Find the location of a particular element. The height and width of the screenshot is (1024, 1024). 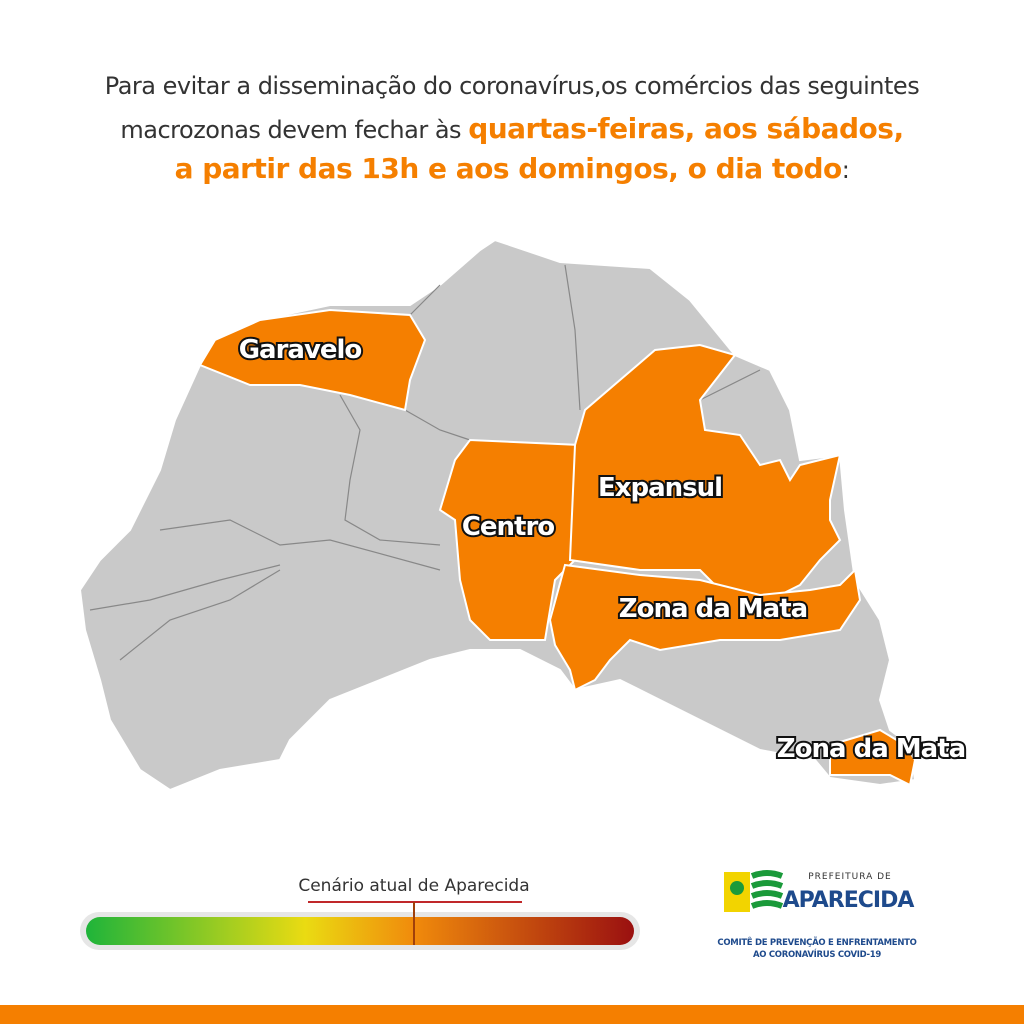

logo-stripes is located at coordinates (767, 889).